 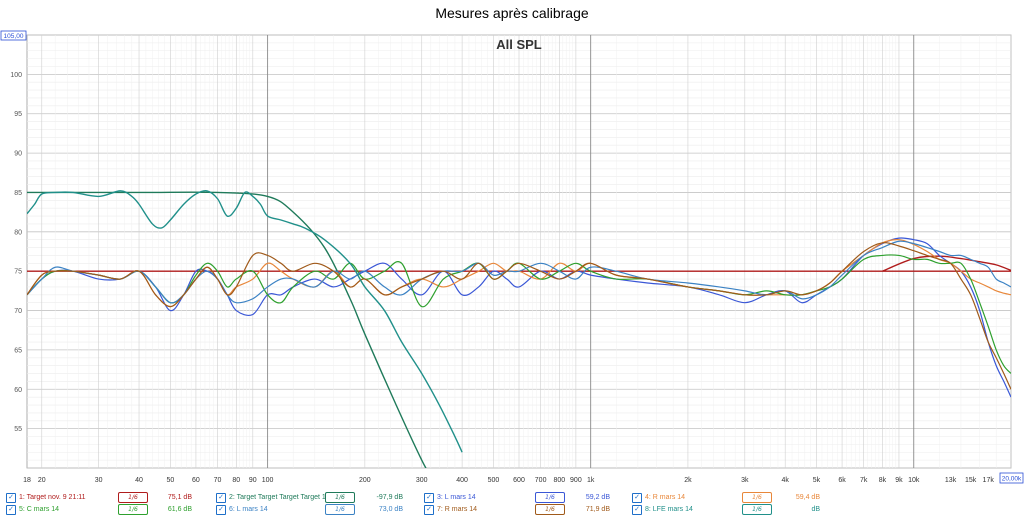 What do you see at coordinates (390, 509) in the screenshot?
I see `legend-value: 73,0 dB` at bounding box center [390, 509].